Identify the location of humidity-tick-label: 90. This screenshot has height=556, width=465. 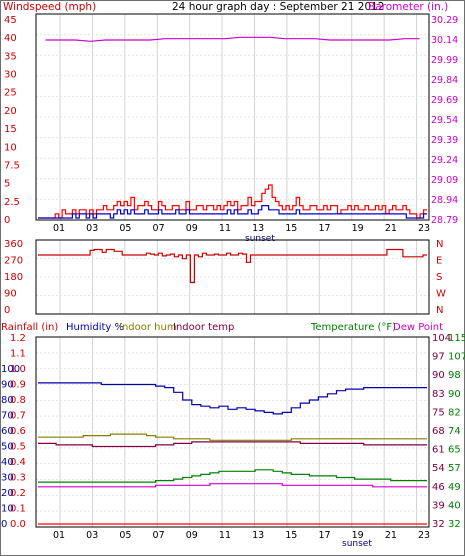
(7, 385).